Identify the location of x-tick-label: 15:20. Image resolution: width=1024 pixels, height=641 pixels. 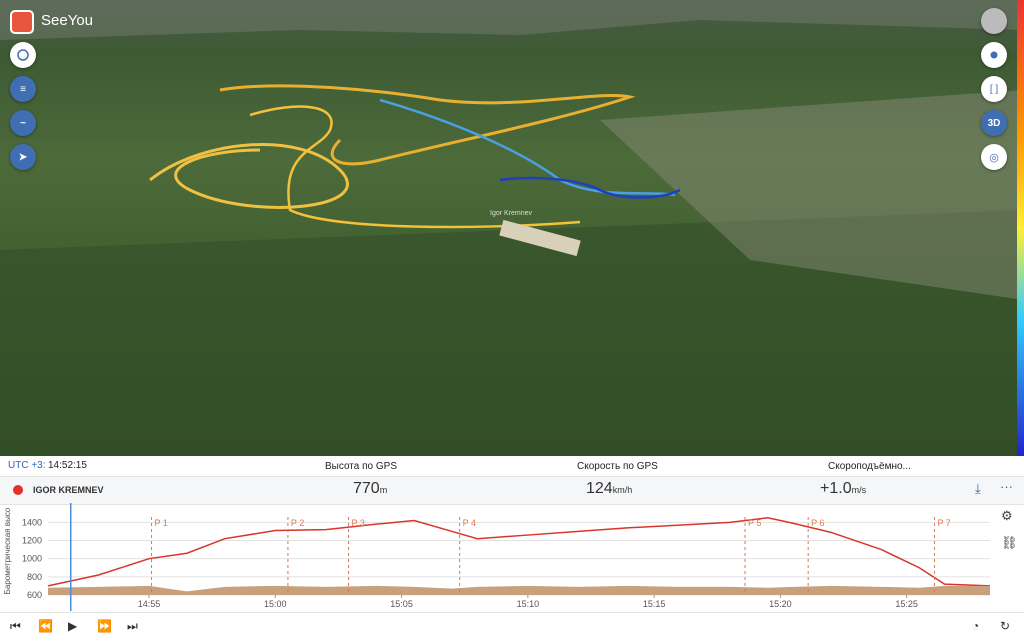
(780, 604).